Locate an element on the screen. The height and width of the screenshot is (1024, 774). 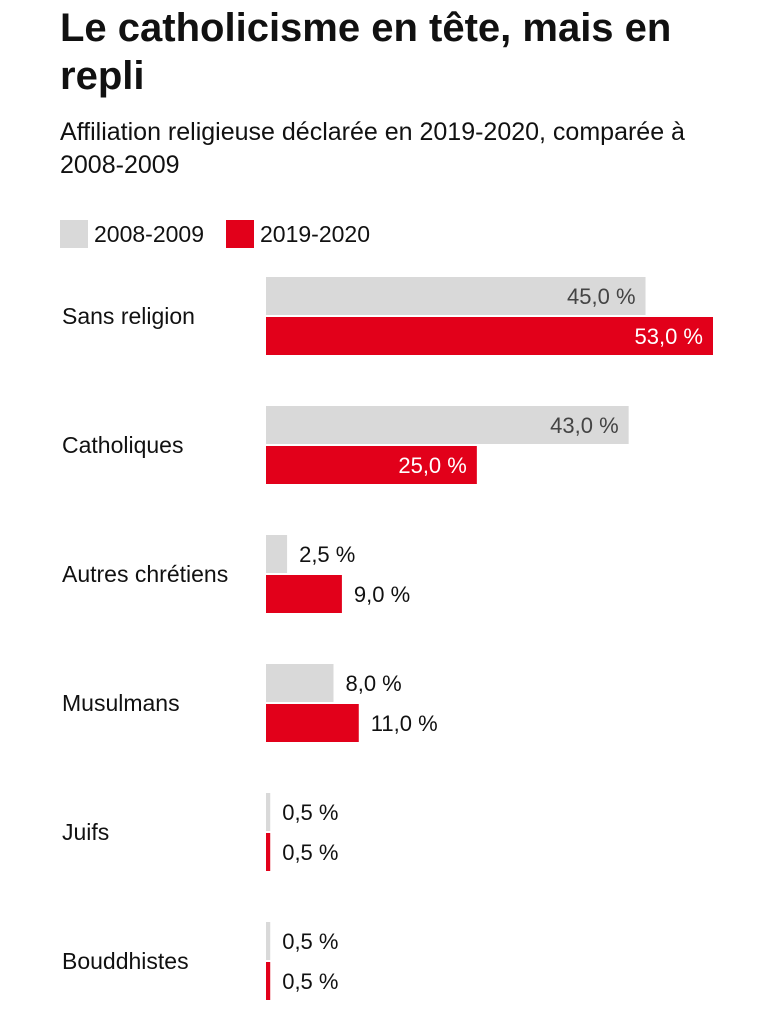
bar-musulmans-2019-2020 is located at coordinates (312, 723).